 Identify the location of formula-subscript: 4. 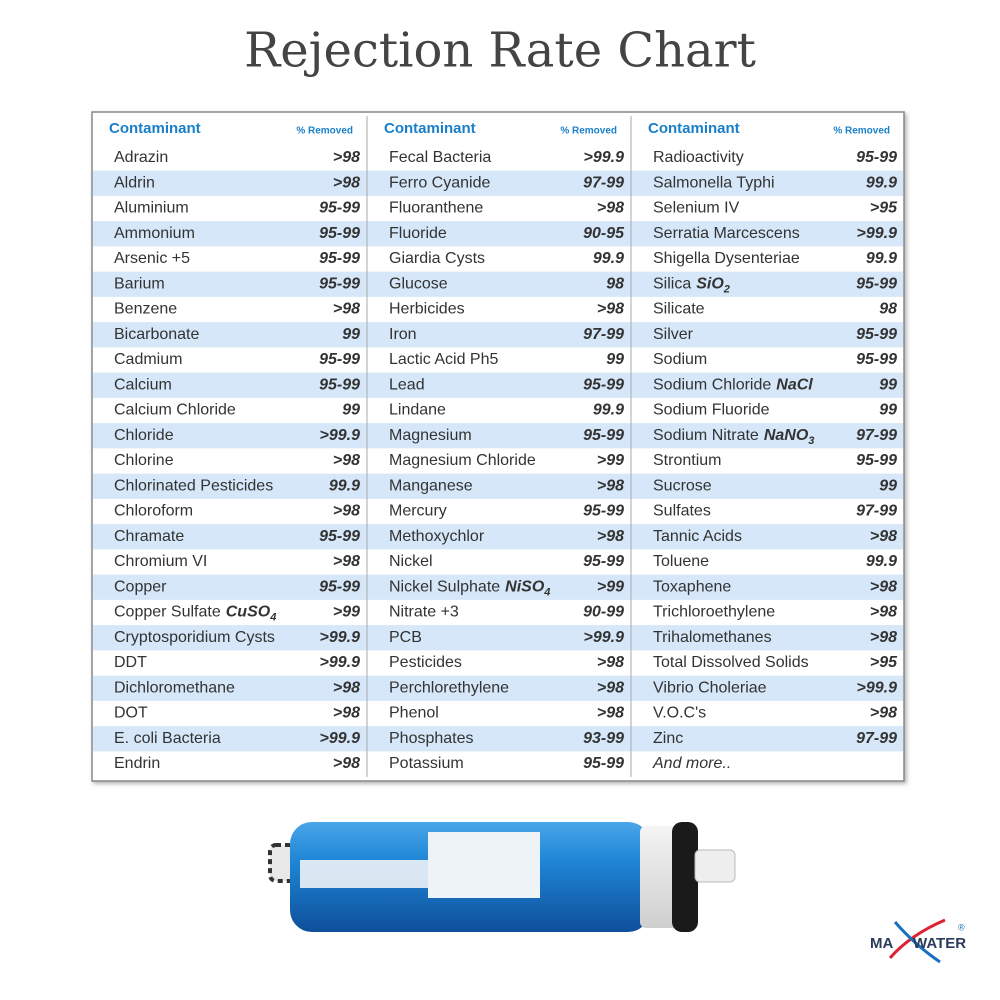
(546, 592).